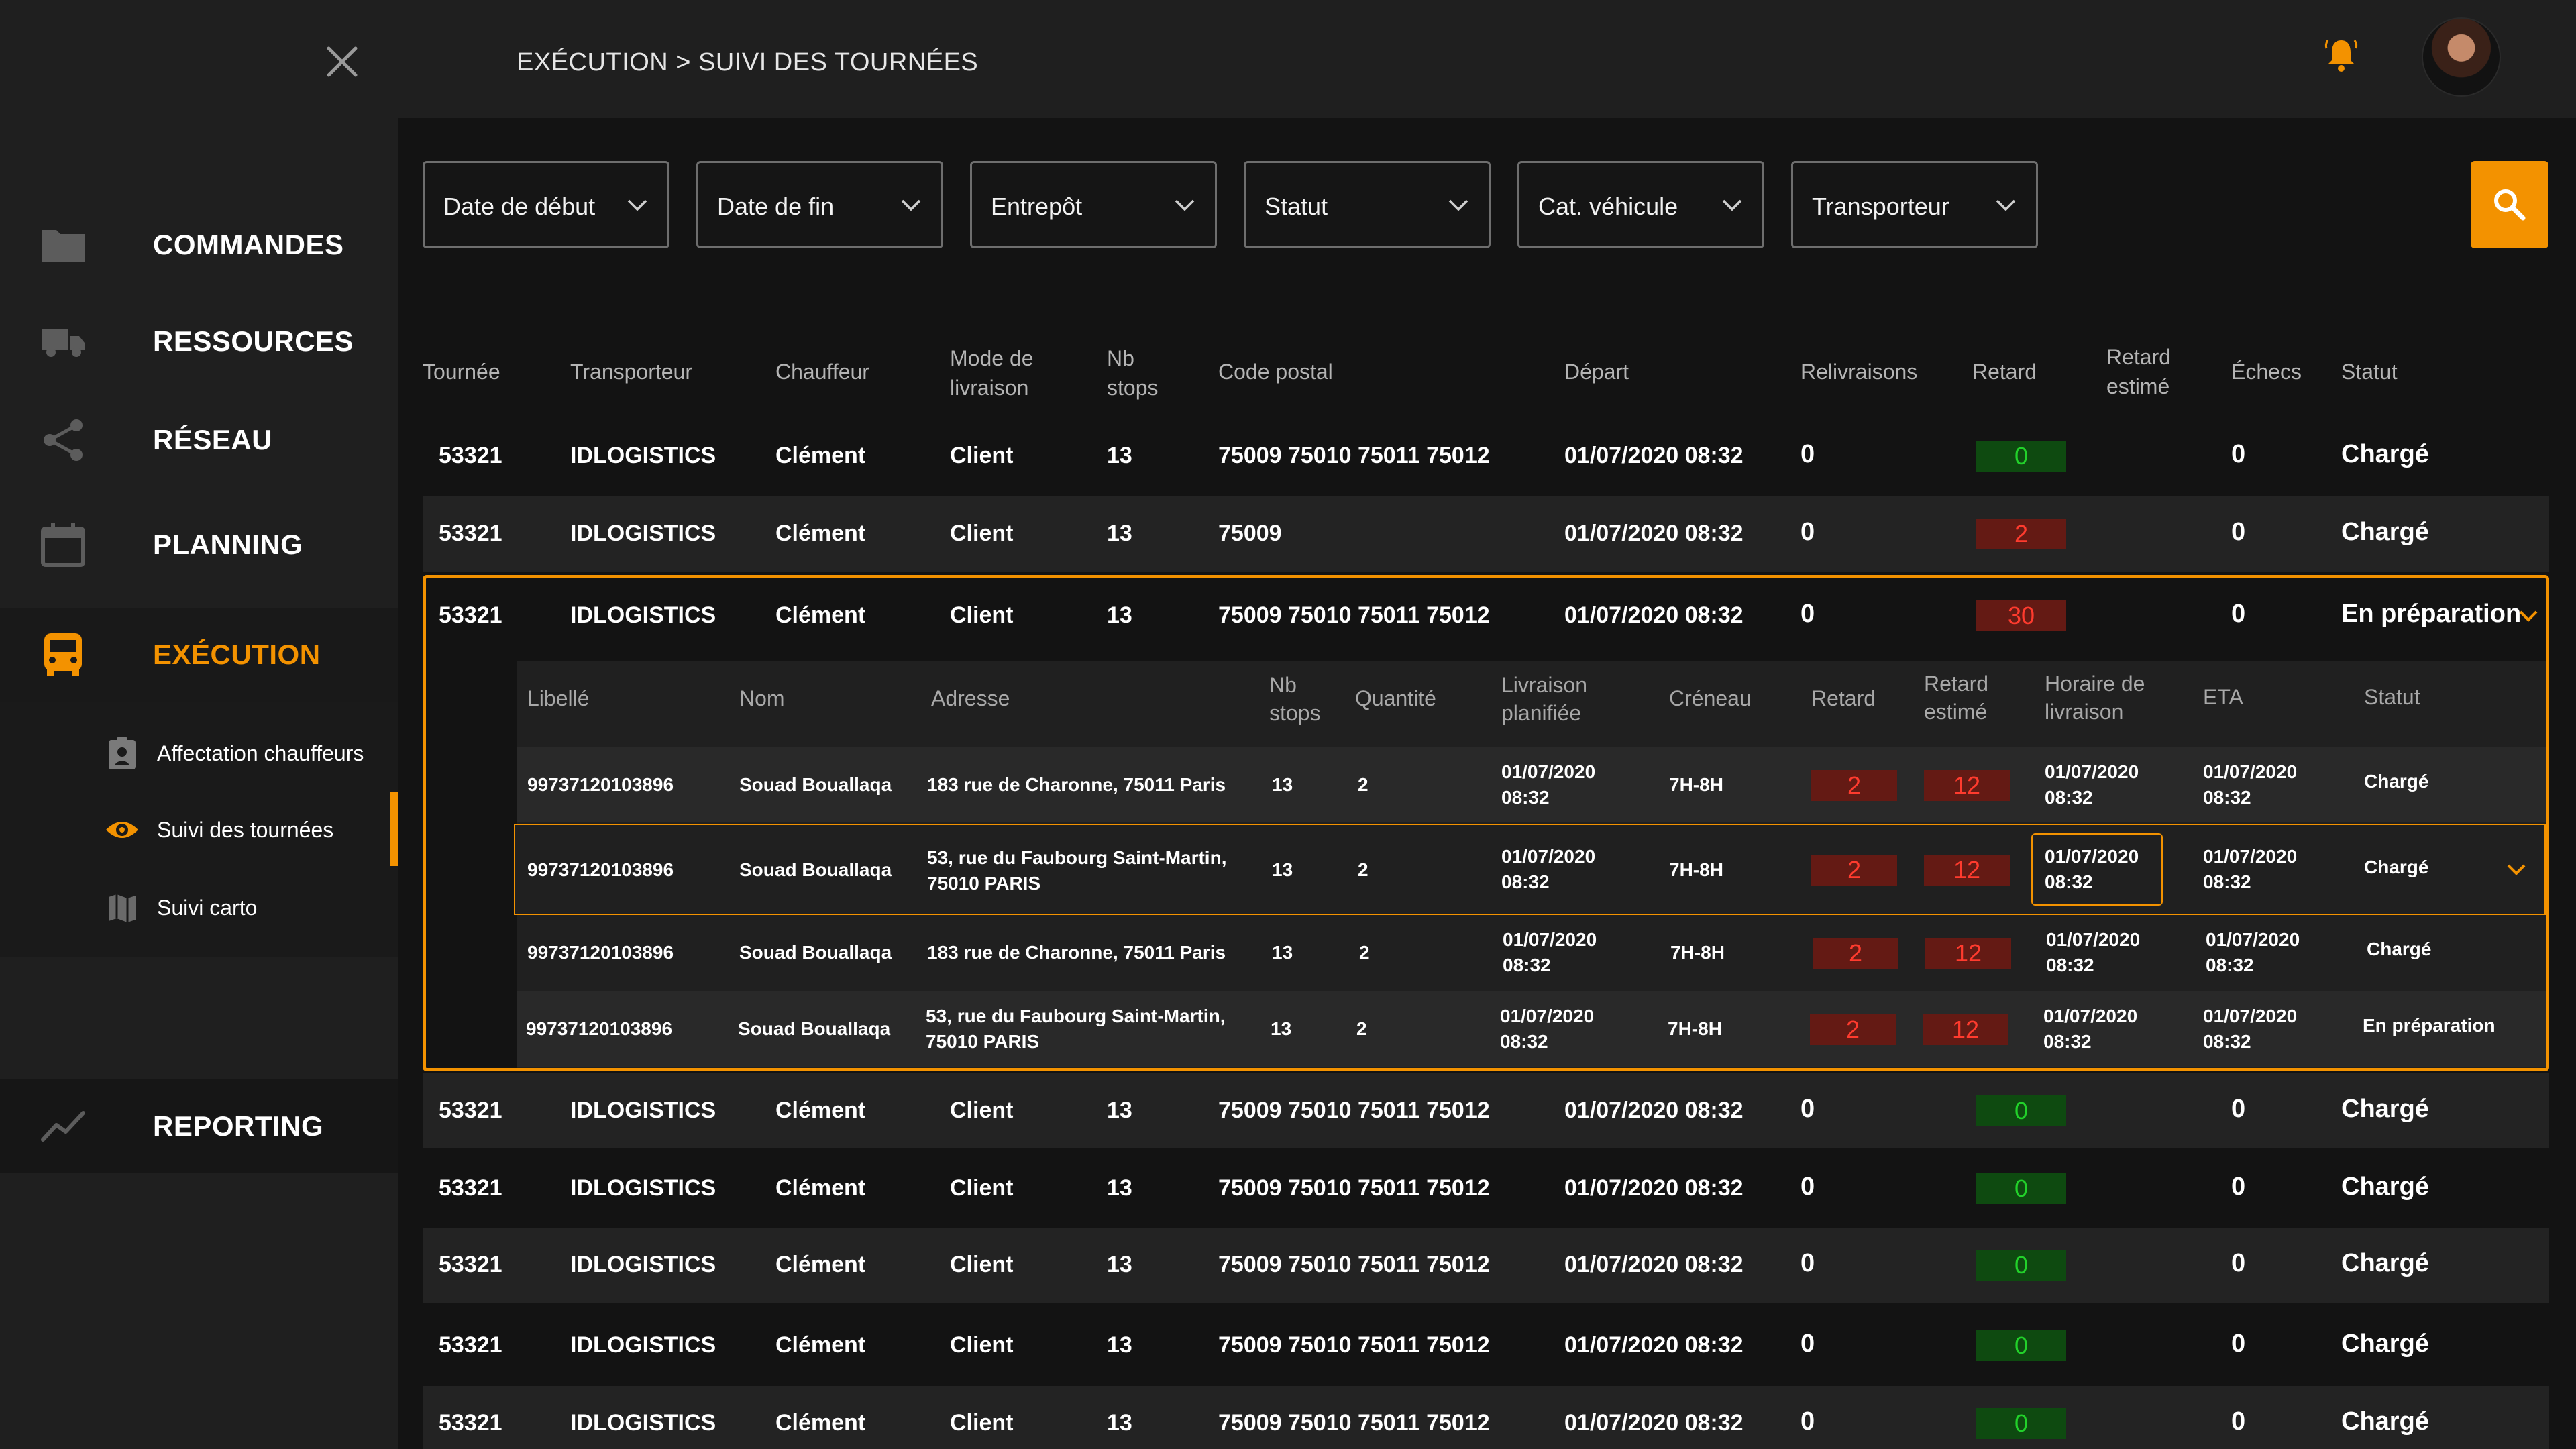 The width and height of the screenshot is (2576, 1449). I want to click on submenu-item-suivi-tournees: Suivi des tournées, so click(199, 829).